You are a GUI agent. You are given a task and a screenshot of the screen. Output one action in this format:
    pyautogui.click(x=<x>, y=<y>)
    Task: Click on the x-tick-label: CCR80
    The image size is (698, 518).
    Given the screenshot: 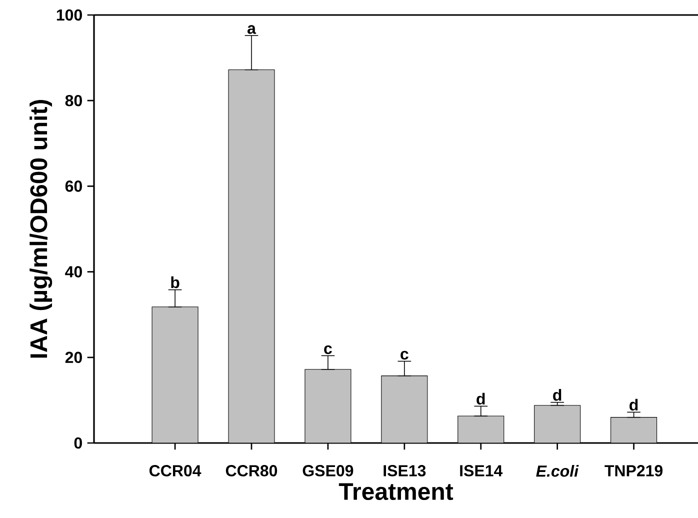 What is the action you would take?
    pyautogui.click(x=252, y=470)
    